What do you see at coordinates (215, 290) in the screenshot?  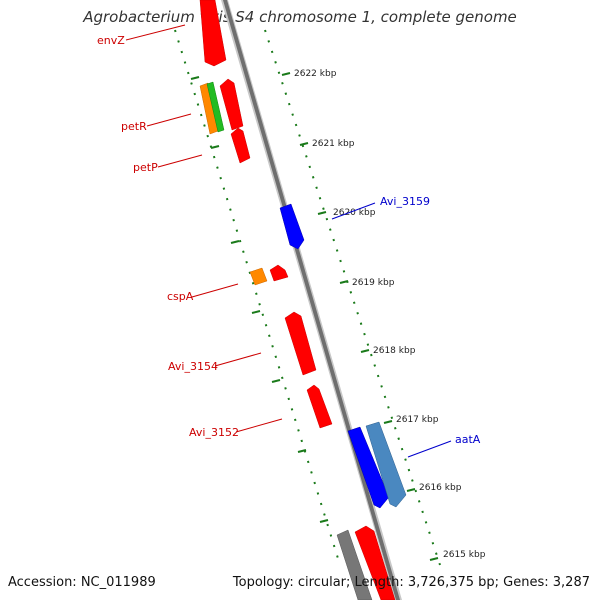 I see `leader-cspA` at bounding box center [215, 290].